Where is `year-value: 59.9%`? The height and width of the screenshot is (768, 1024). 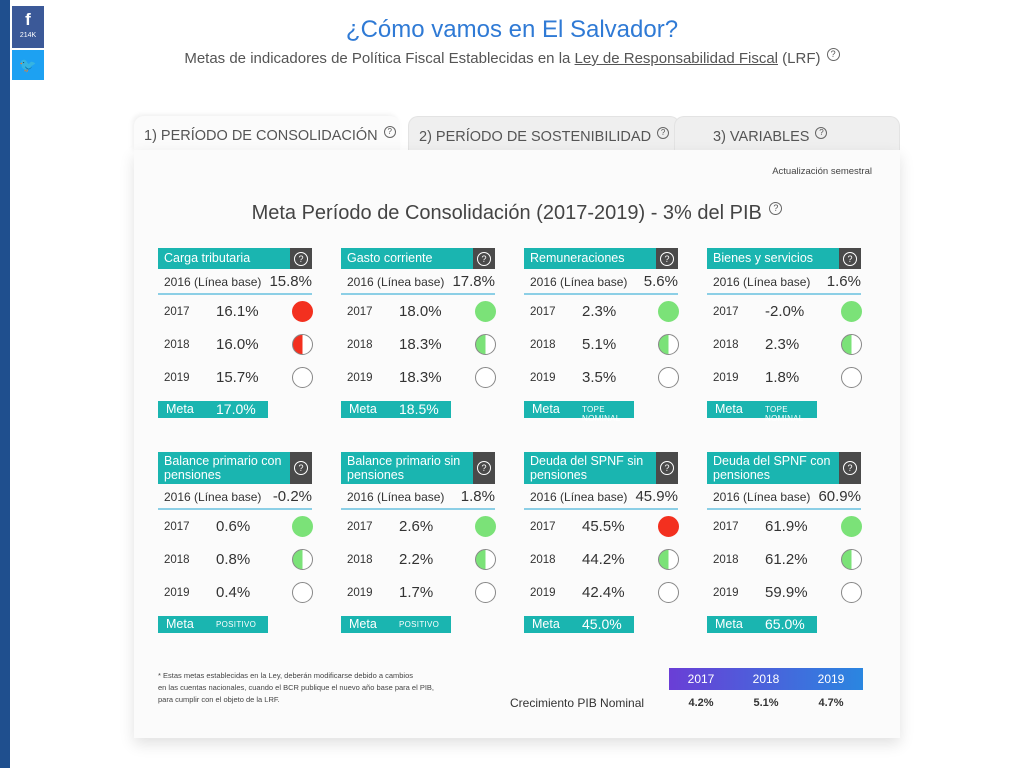
year-value: 59.9% is located at coordinates (786, 592).